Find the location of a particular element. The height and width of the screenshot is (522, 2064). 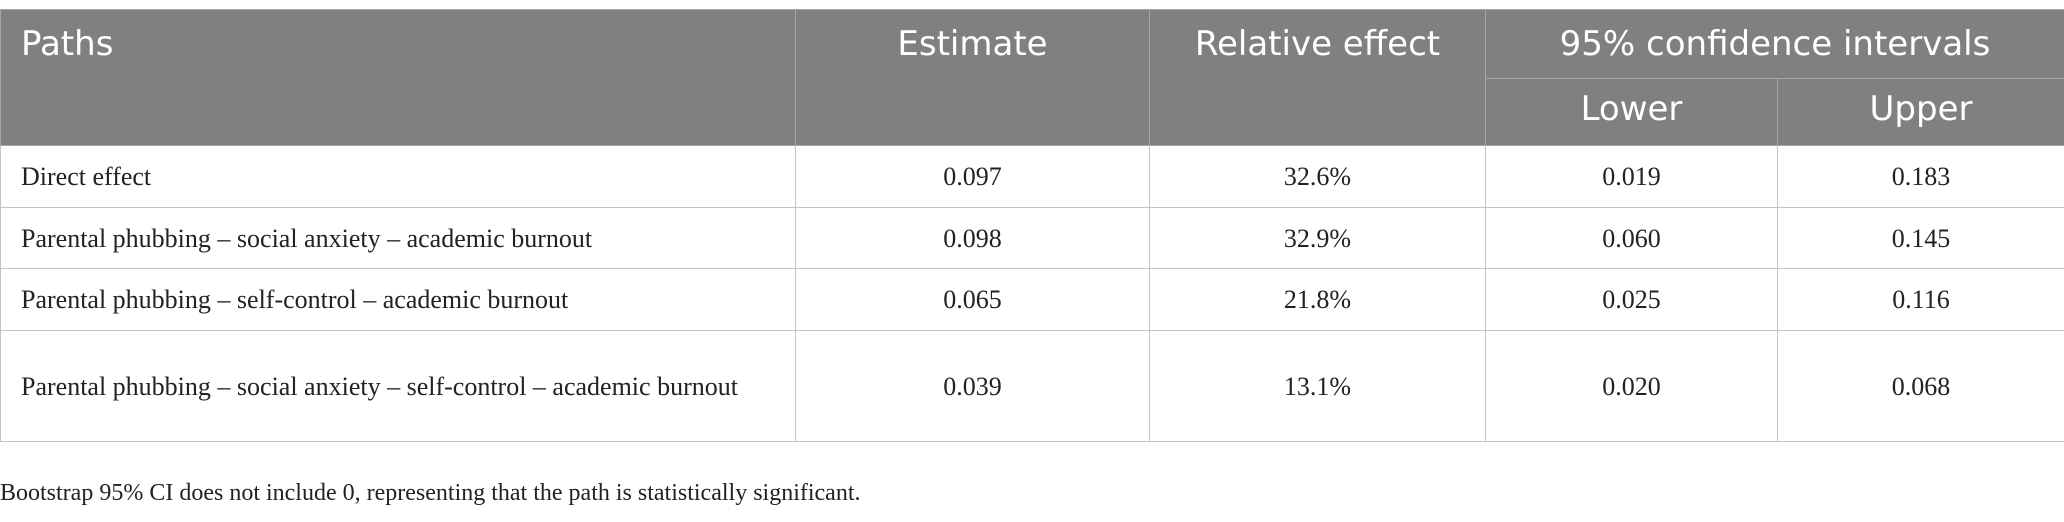

value-cell: 0.039 is located at coordinates (972, 386).